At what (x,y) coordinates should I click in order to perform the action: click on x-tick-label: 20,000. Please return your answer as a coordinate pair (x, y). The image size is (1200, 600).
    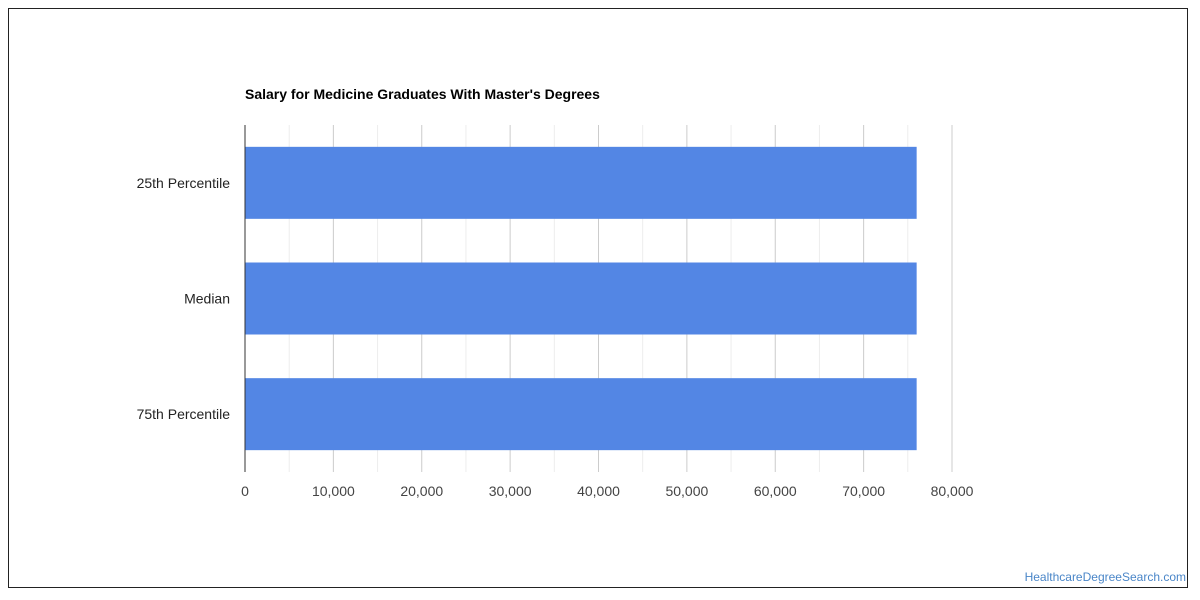
    Looking at the image, I should click on (421, 491).